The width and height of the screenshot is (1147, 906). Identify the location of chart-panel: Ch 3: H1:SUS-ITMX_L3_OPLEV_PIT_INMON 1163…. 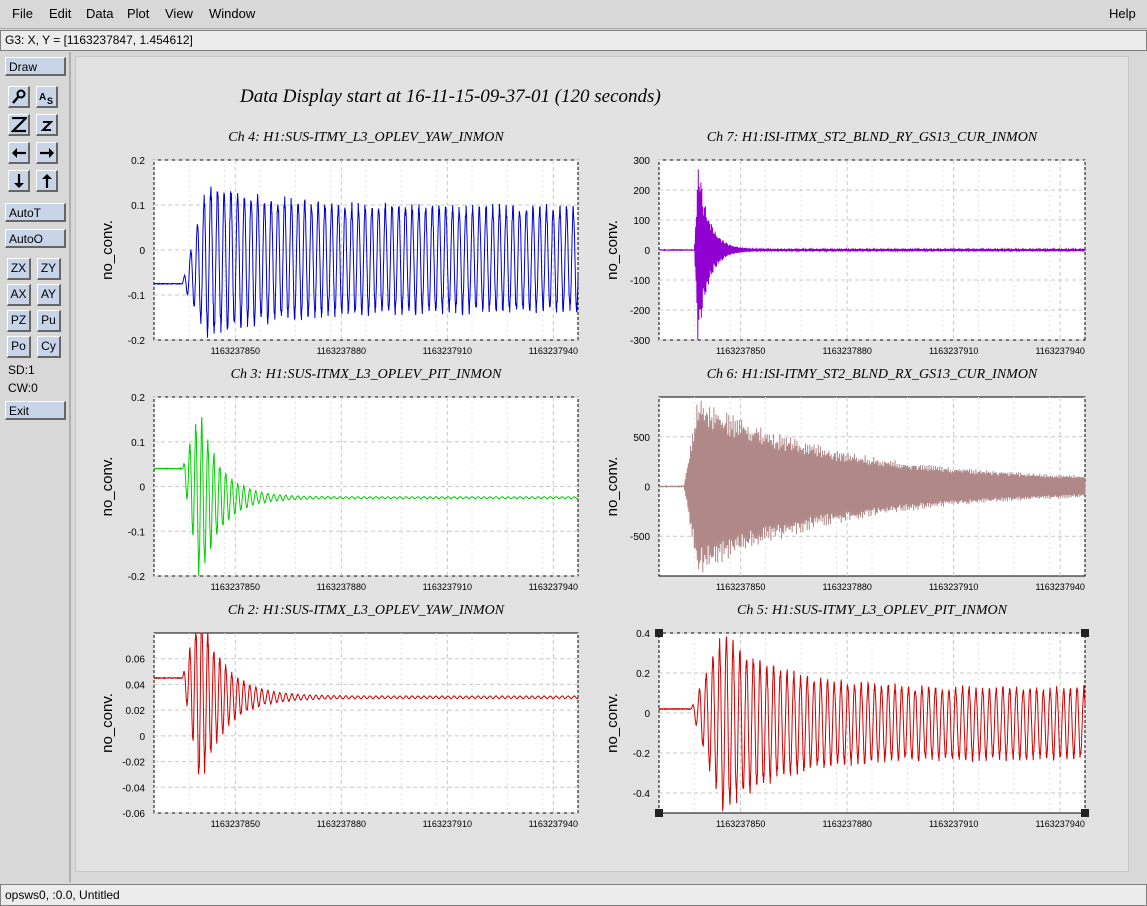
(339, 479).